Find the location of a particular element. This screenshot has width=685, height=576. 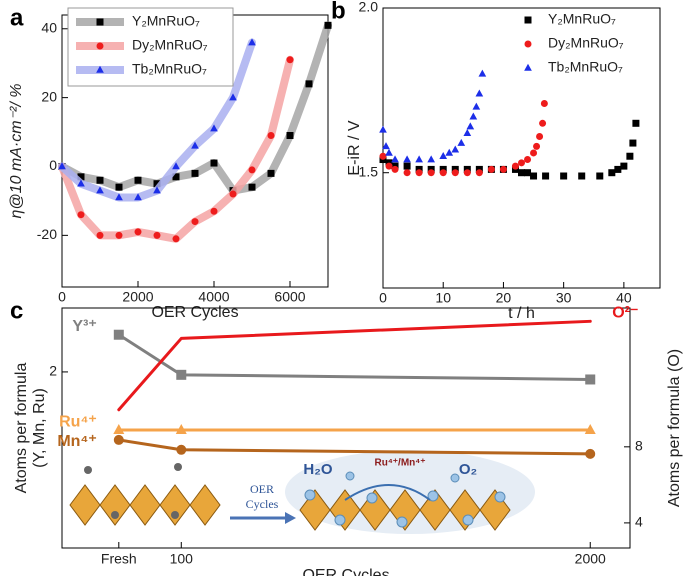

y-axis-label: (Y, Mn, Ru) is located at coordinates (39, 428).